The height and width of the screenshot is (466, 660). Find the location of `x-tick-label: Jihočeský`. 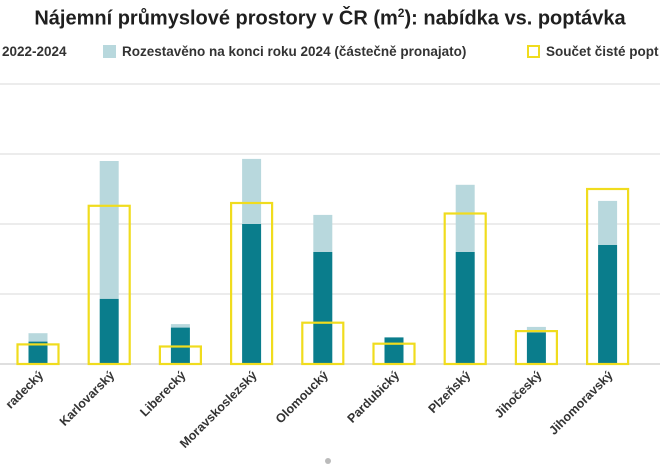

x-tick-label: Jihočeský is located at coordinates (518, 394).